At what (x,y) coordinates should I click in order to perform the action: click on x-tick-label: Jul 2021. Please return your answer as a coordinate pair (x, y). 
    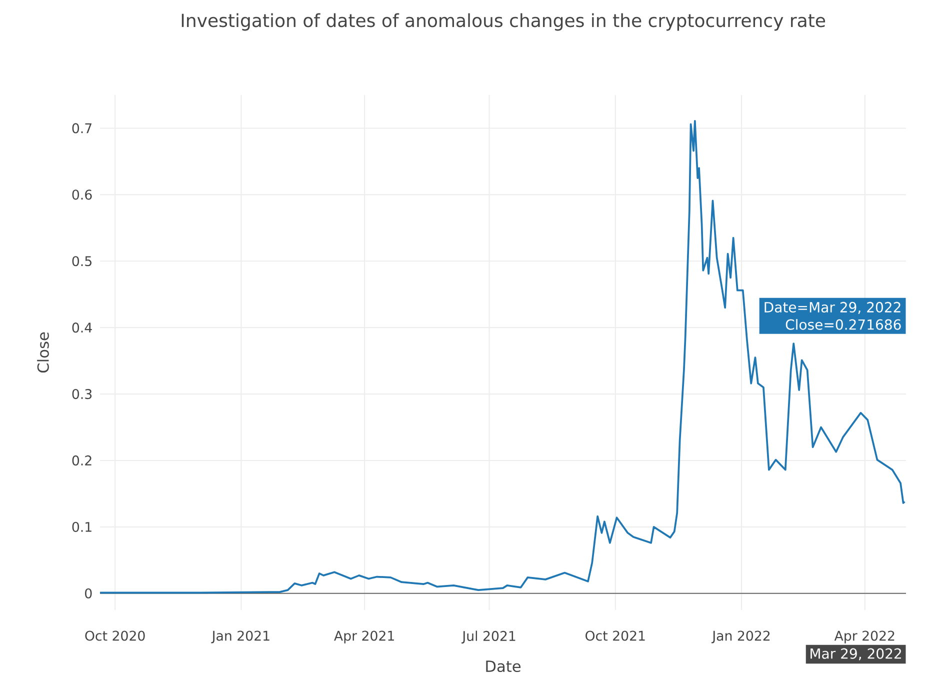
    Looking at the image, I should click on (488, 637).